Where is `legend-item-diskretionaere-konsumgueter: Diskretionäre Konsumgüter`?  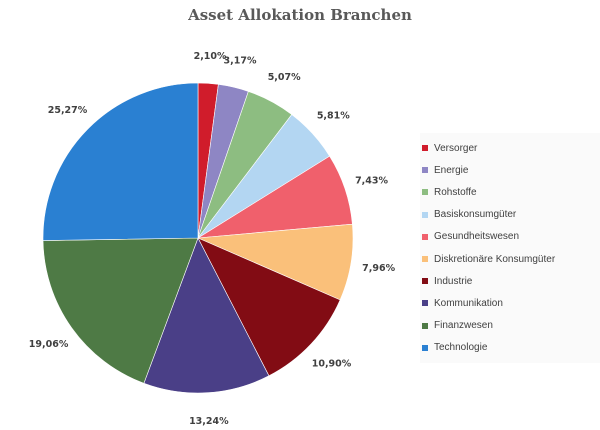
legend-item-diskretionaere-konsumgueter: Diskretionäre Konsumgüter is located at coordinates (510, 259).